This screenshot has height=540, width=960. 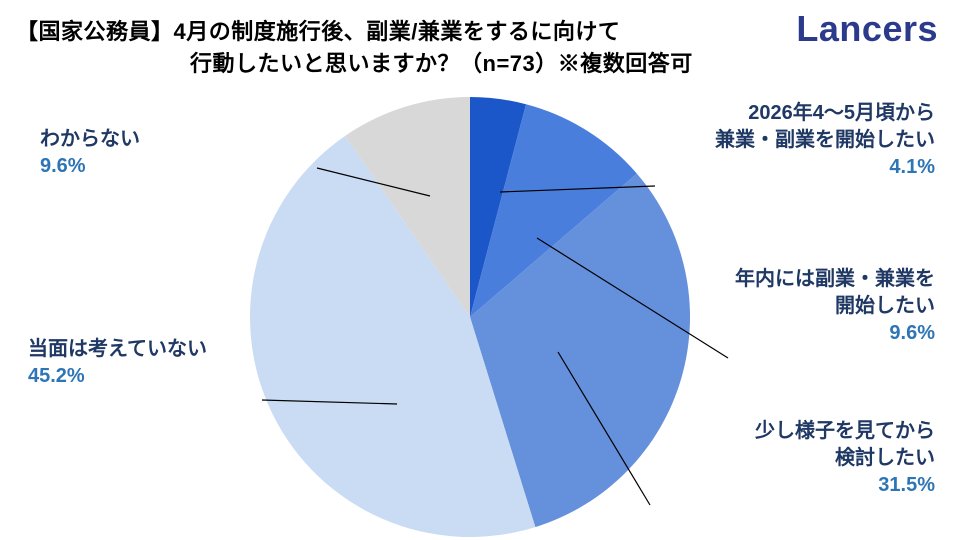 I want to click on callout-wait-line1: 少し様子を見てから, so click(x=845, y=431).